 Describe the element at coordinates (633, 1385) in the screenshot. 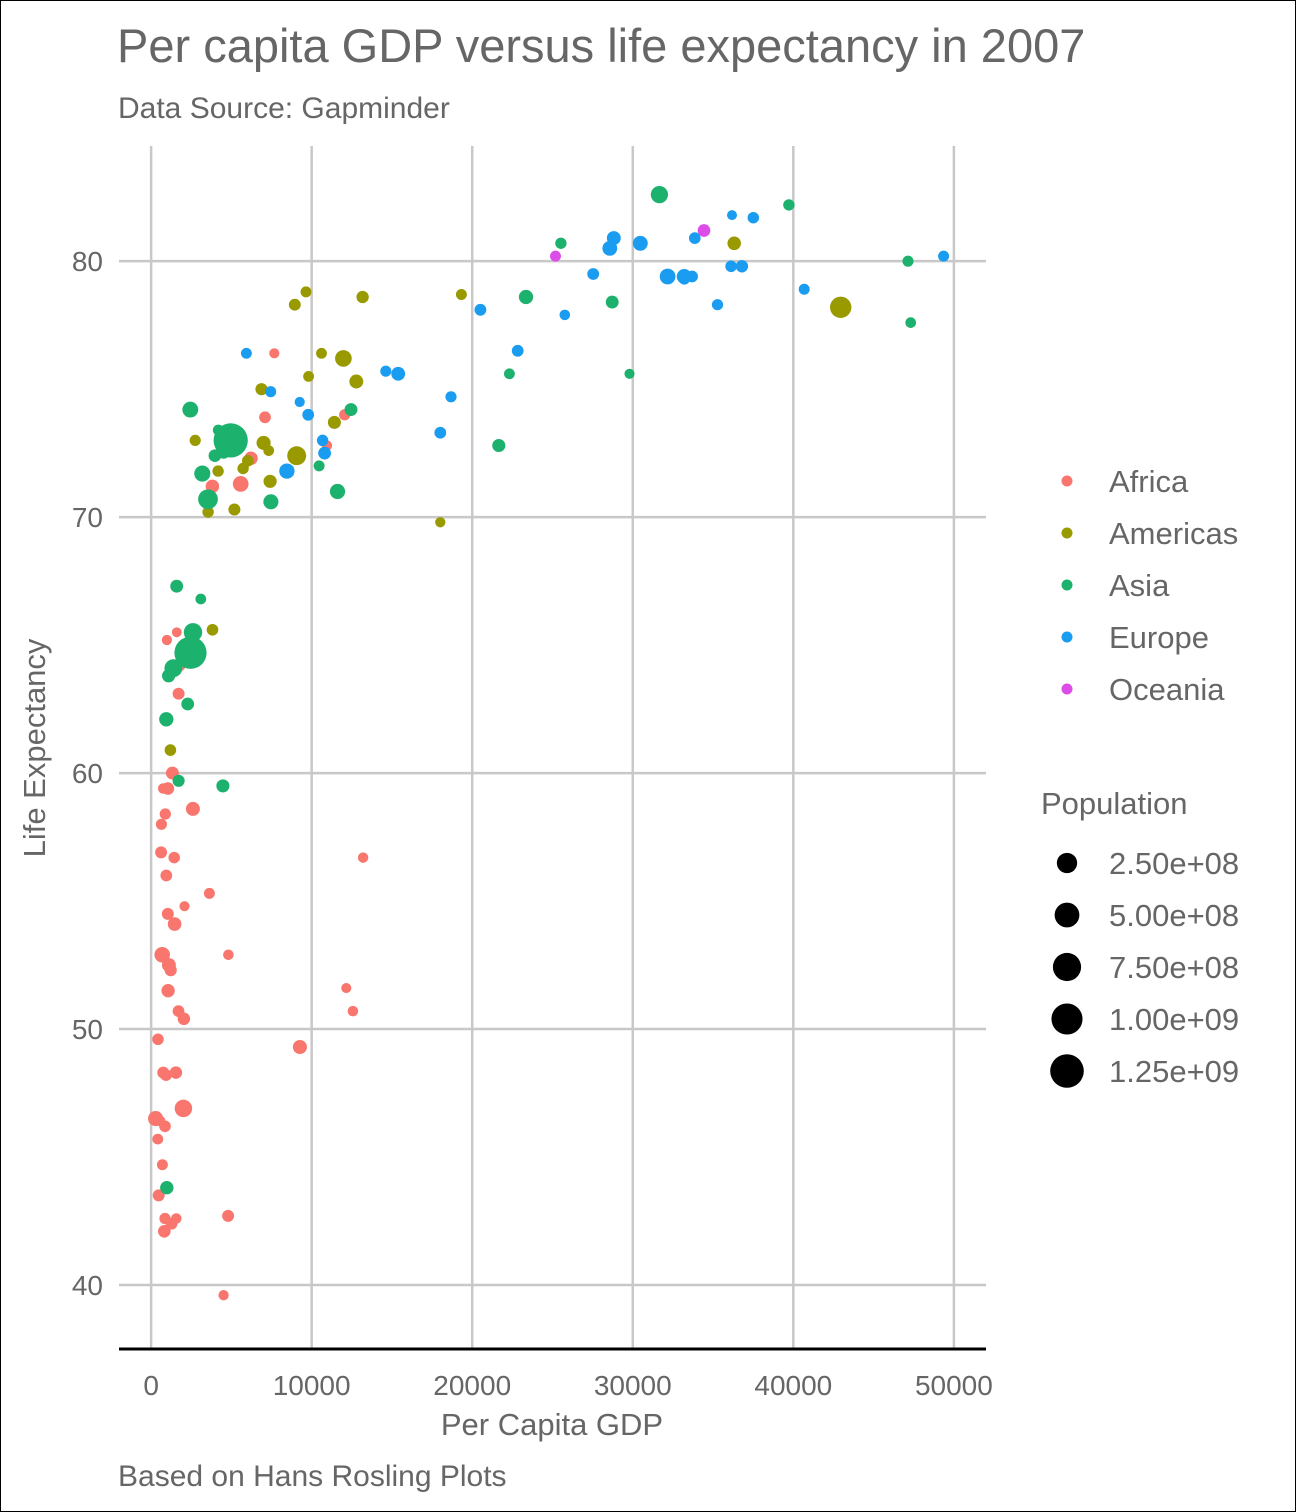

I see `x-tick-3: 30000` at that location.